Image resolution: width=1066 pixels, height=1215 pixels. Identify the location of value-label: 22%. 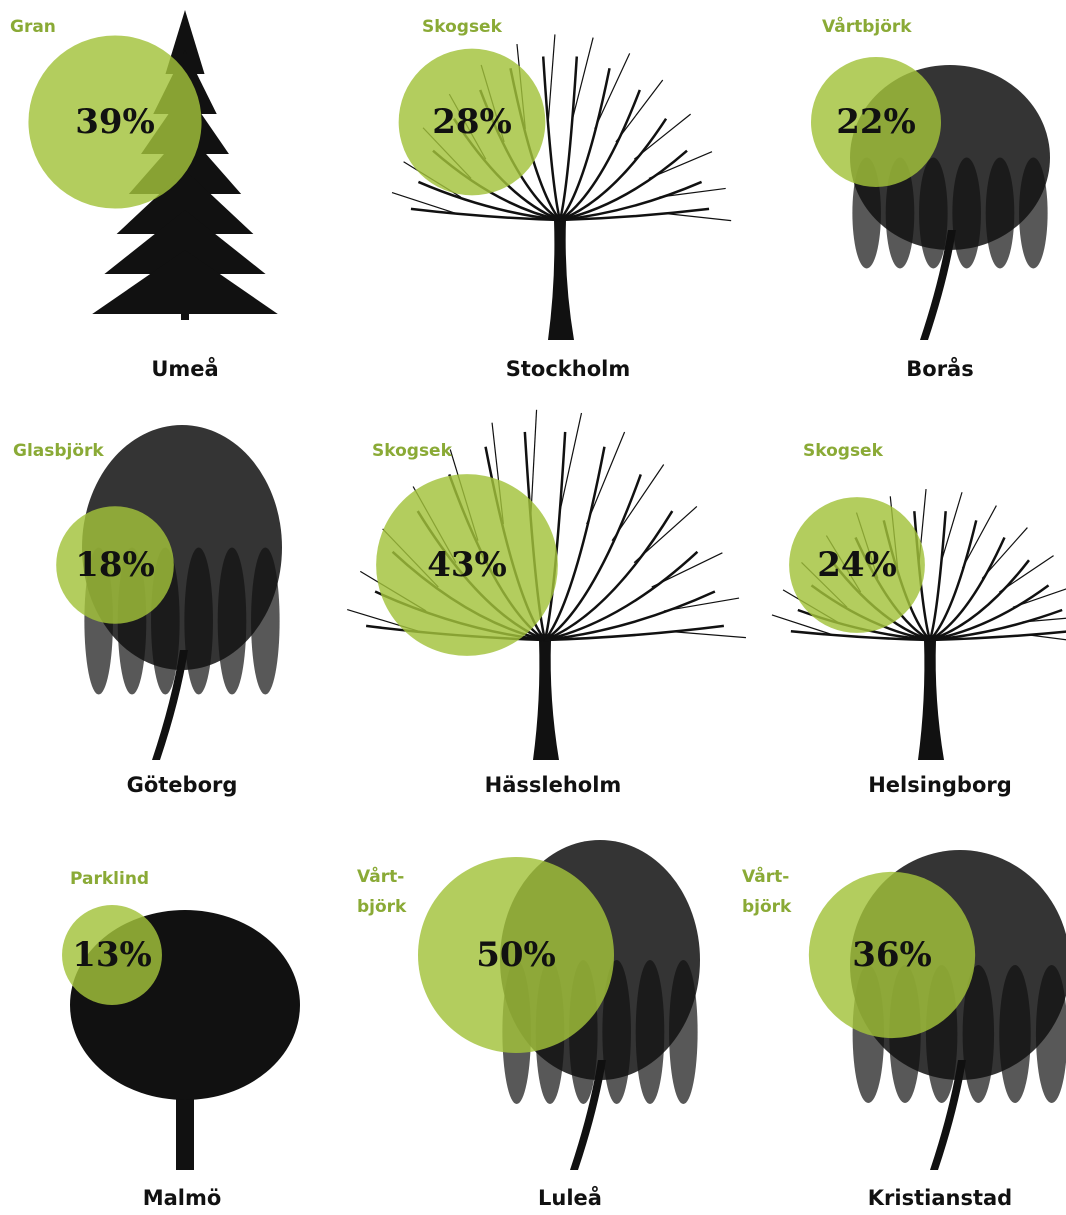
(876, 122).